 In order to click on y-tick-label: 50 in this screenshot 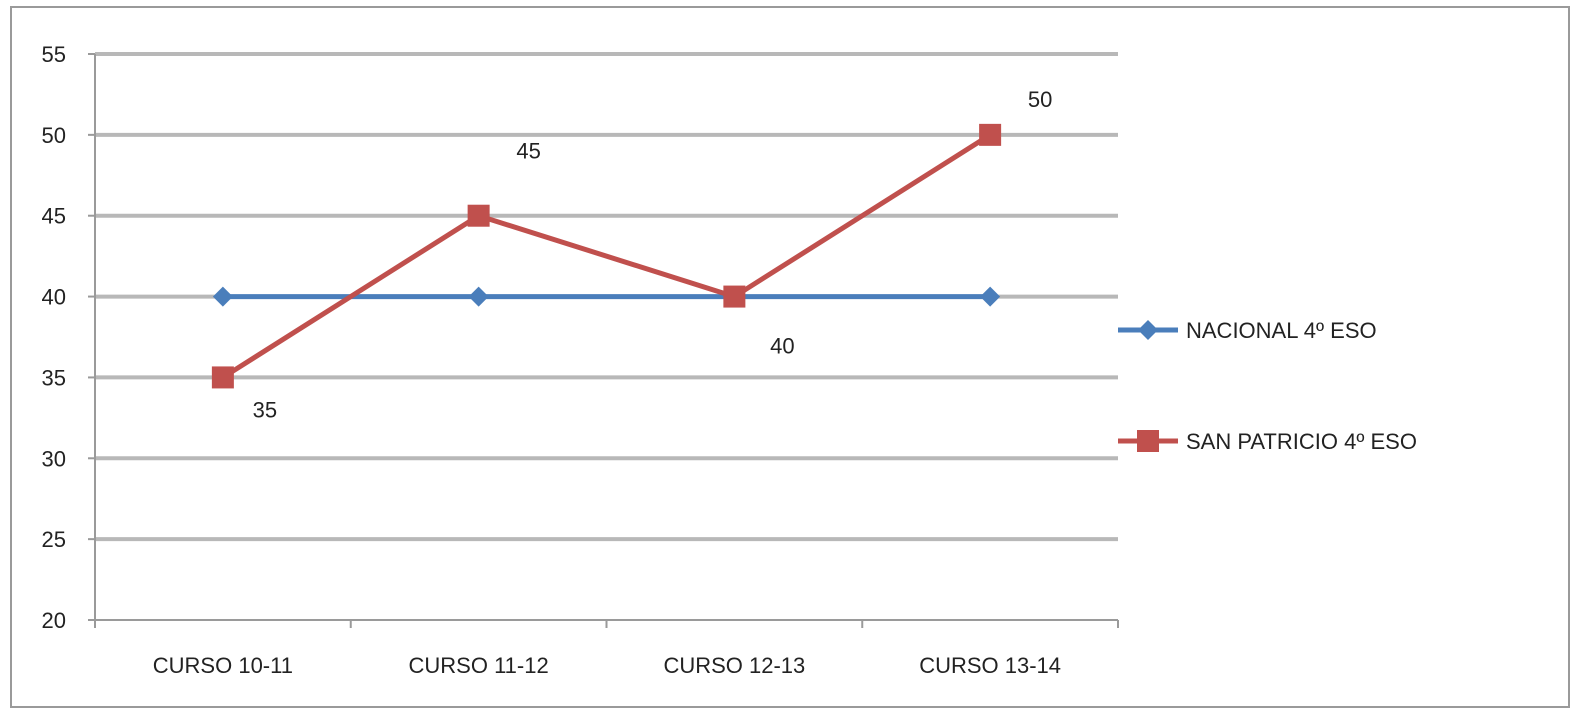, I will do `click(54, 135)`.